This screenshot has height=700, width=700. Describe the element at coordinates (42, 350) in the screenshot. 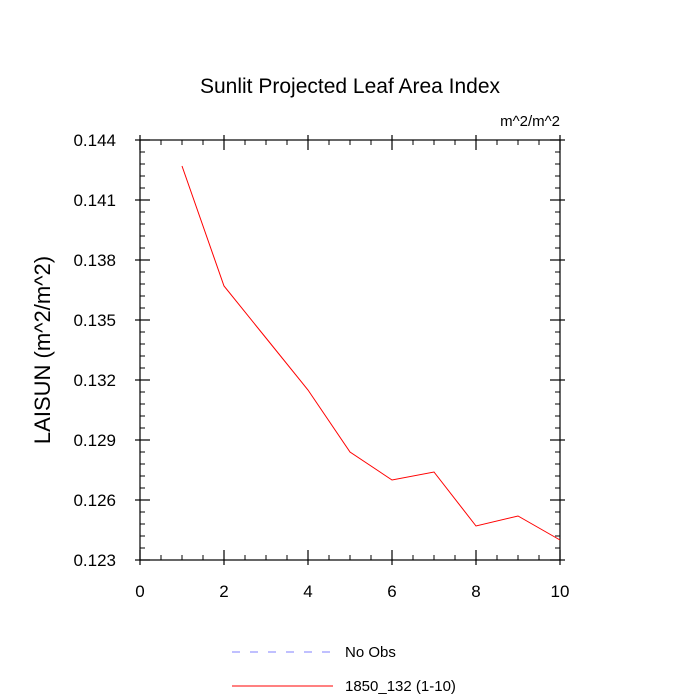

I see `y-axis-label: LAISUN (m^2/m^2)` at that location.